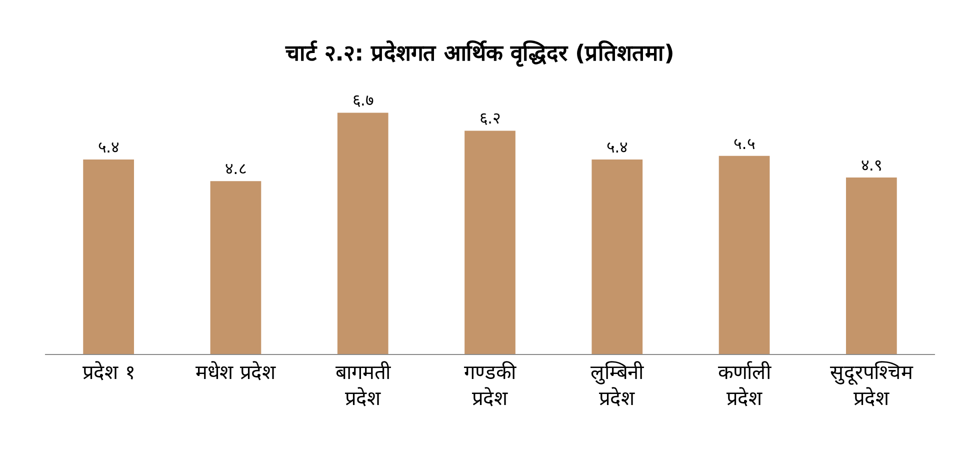 Image resolution: width=960 pixels, height=449 pixels. Describe the element at coordinates (236, 372) in the screenshot. I see `x-tick-label: मधेश प्रदेश` at that location.